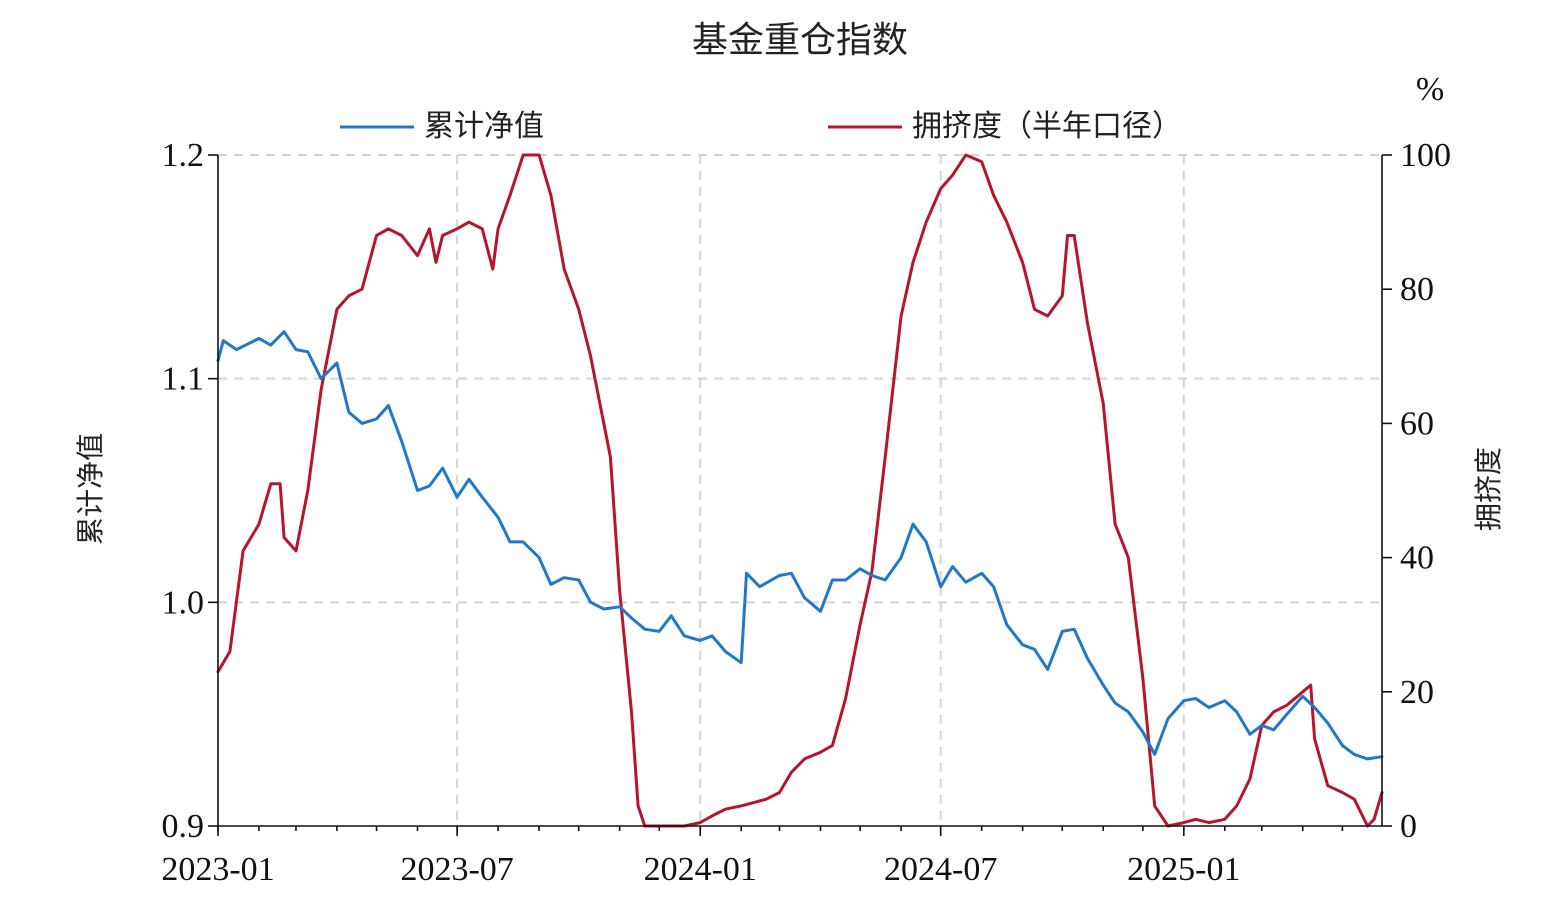 This screenshot has height=911, width=1560. What do you see at coordinates (183, 155) in the screenshot?
I see `left-tick-label: 1.2` at bounding box center [183, 155].